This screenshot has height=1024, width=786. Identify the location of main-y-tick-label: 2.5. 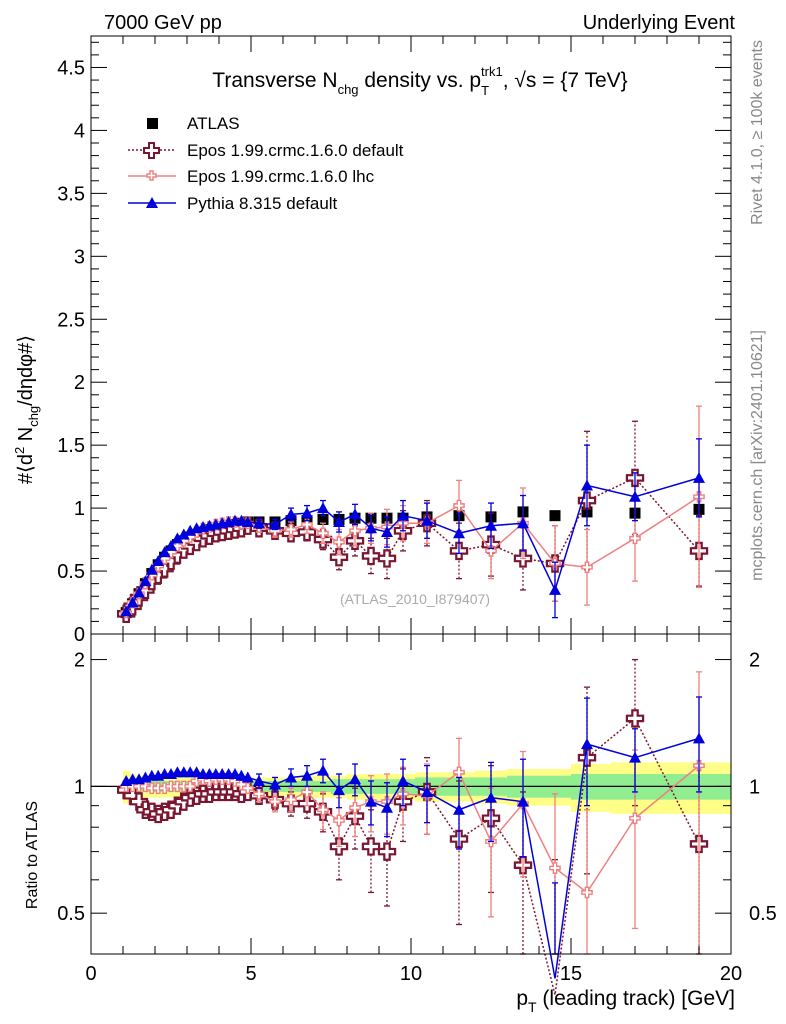
(71, 320).